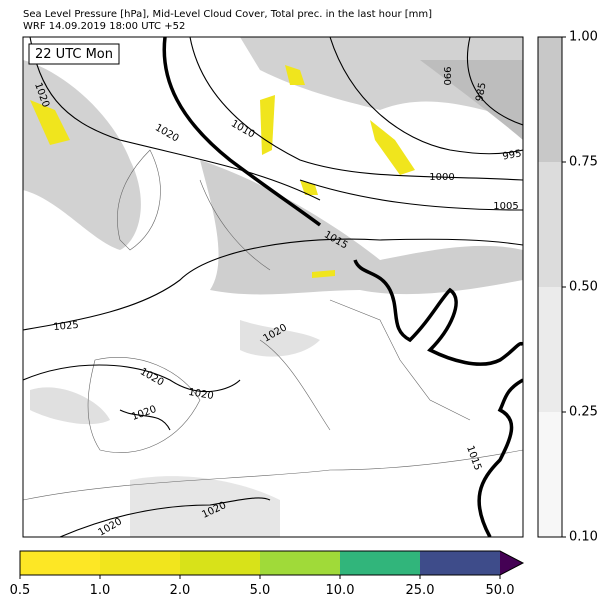 The image size is (613, 614). What do you see at coordinates (100, 590) in the screenshot?
I see `precip-tick-label: 1.0` at bounding box center [100, 590].